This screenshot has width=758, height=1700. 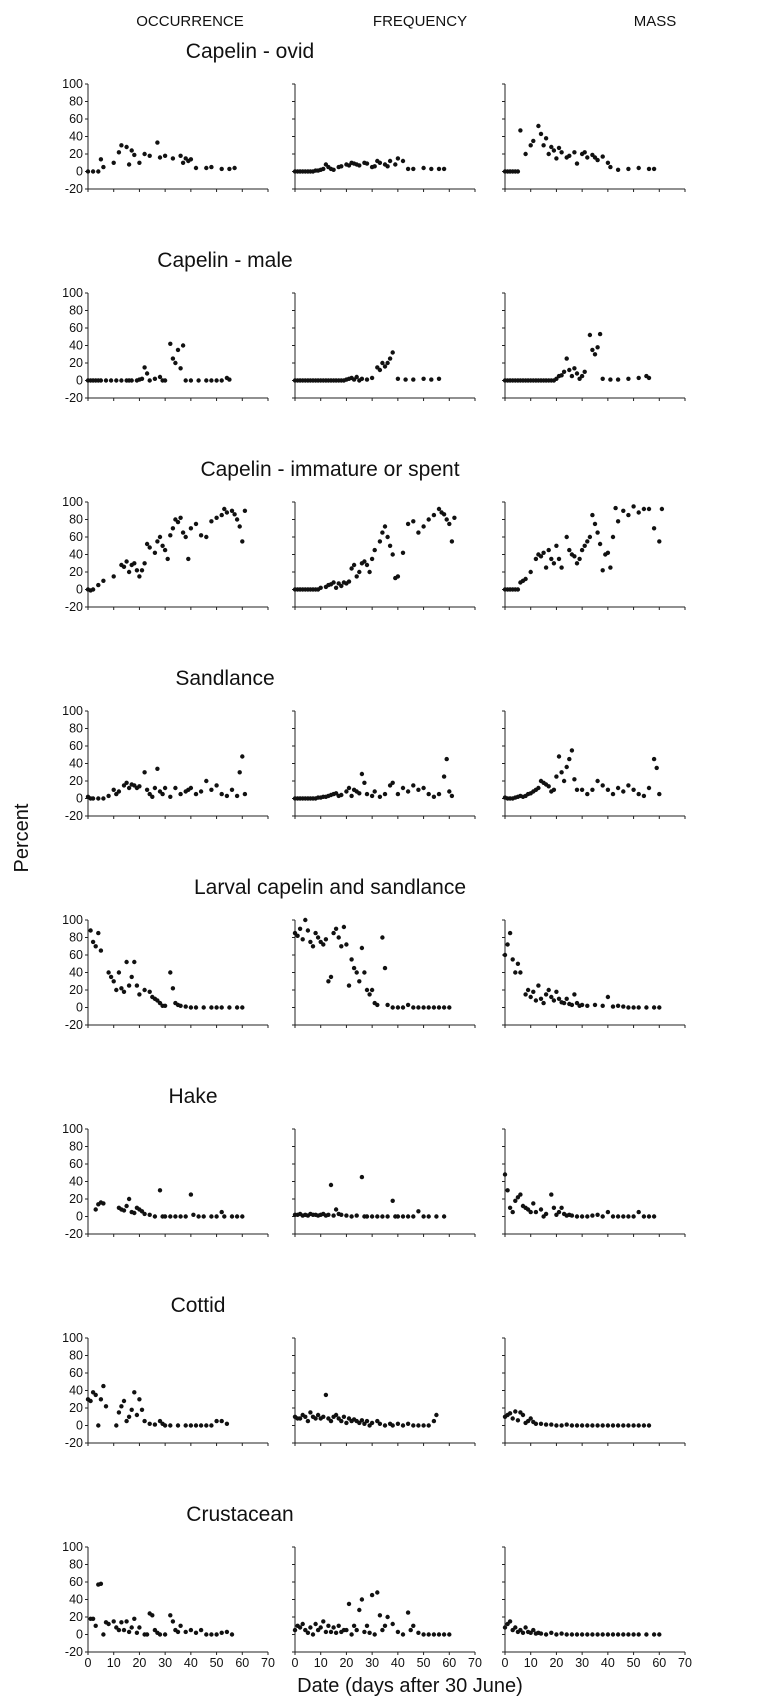 What do you see at coordinates (79, 590) in the screenshot?
I see `y-tick-label: 0` at bounding box center [79, 590].